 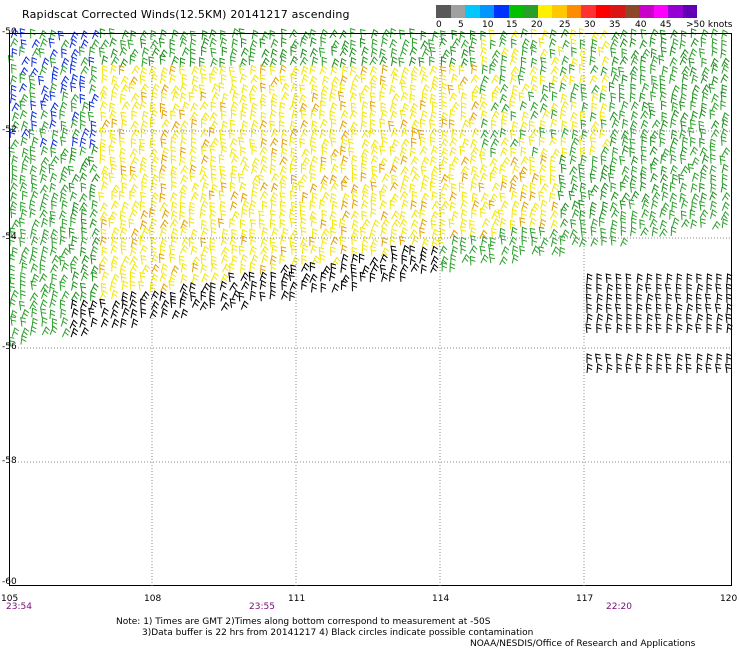 What do you see at coordinates (689, 11) in the screenshot?
I see `scale-swatch` at bounding box center [689, 11].